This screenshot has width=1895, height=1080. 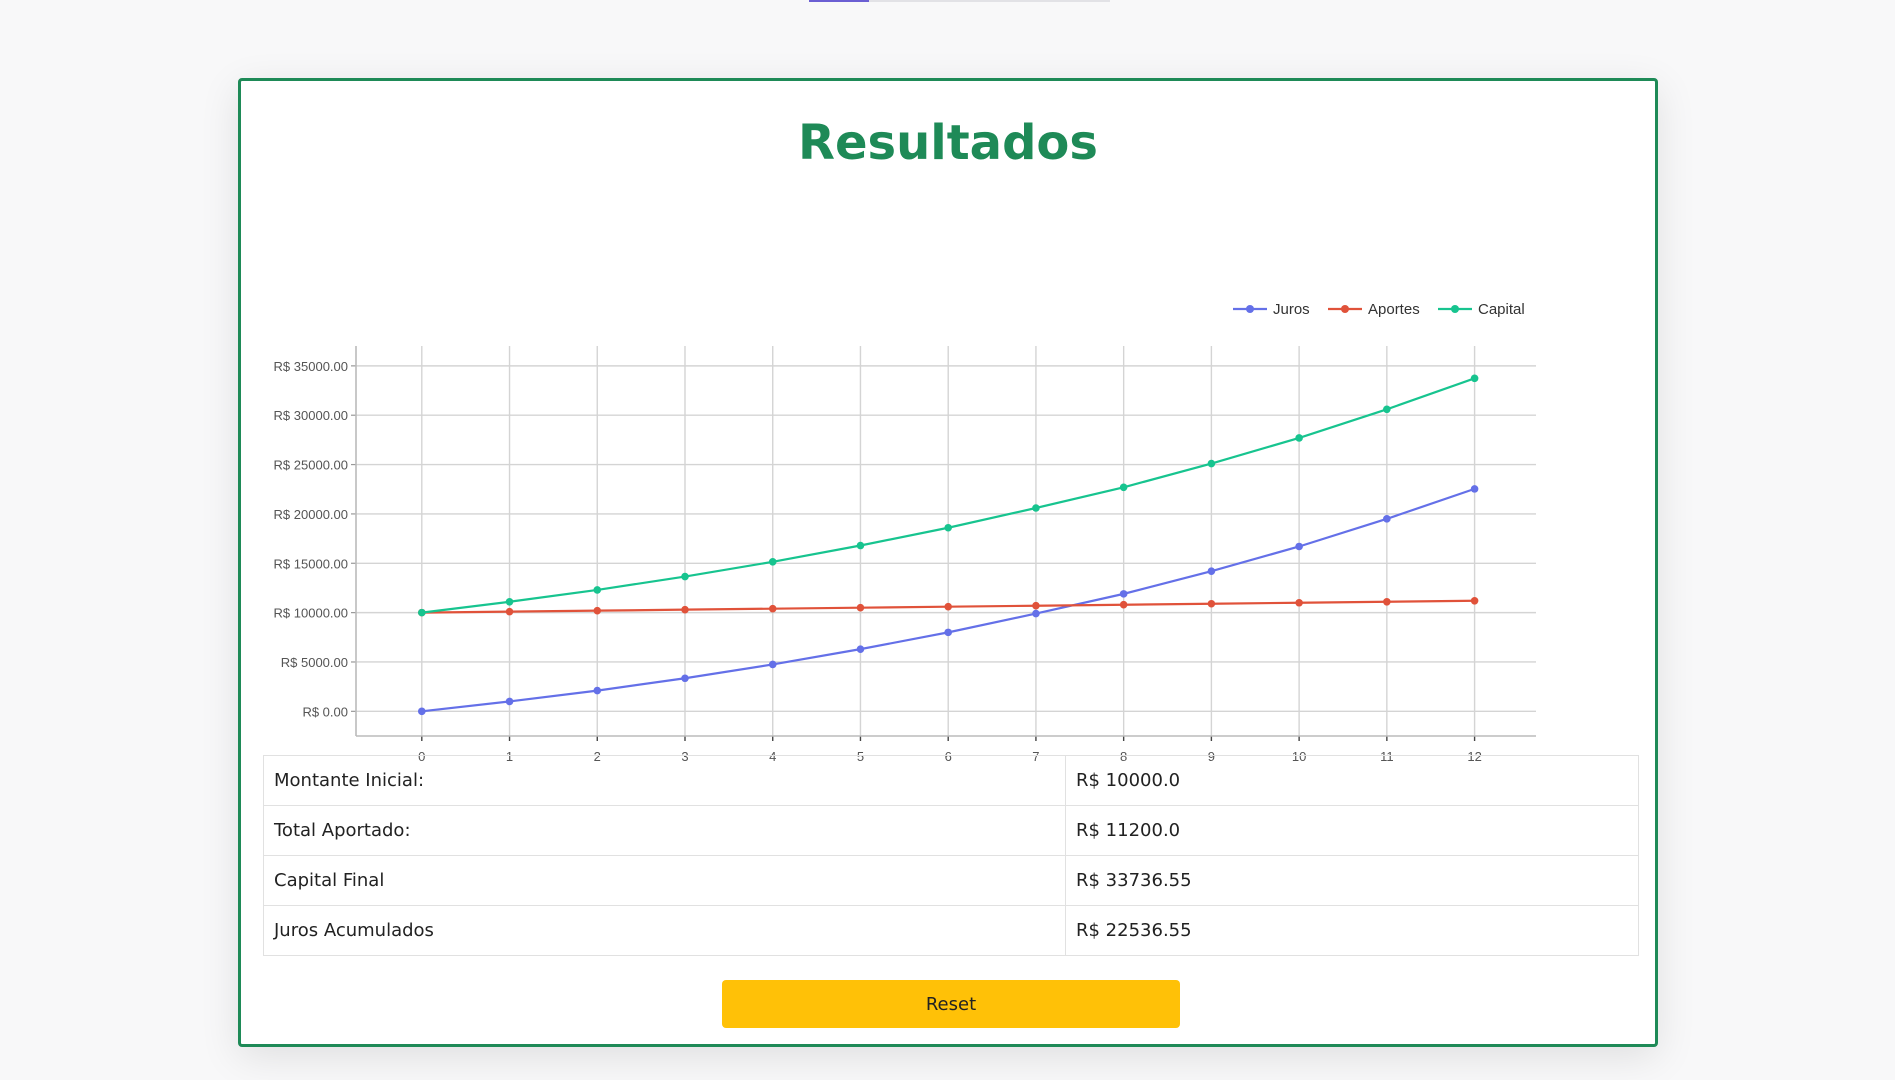 What do you see at coordinates (314, 662) in the screenshot?
I see `y-tick-label: R$ 5000.00` at bounding box center [314, 662].